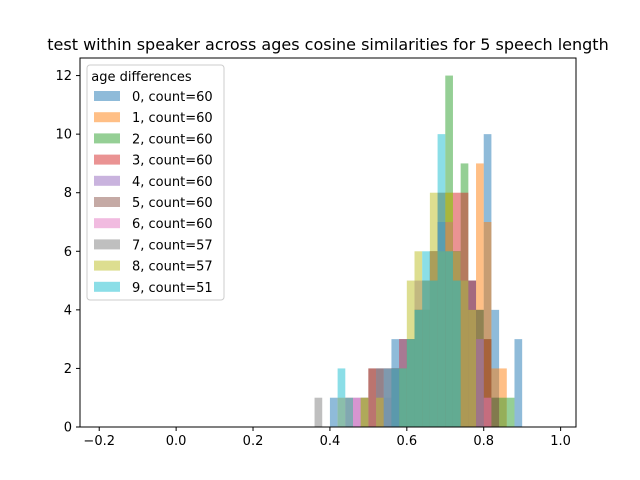 The image size is (640, 480). I want to click on x-tick-label: 0.0, so click(176, 441).